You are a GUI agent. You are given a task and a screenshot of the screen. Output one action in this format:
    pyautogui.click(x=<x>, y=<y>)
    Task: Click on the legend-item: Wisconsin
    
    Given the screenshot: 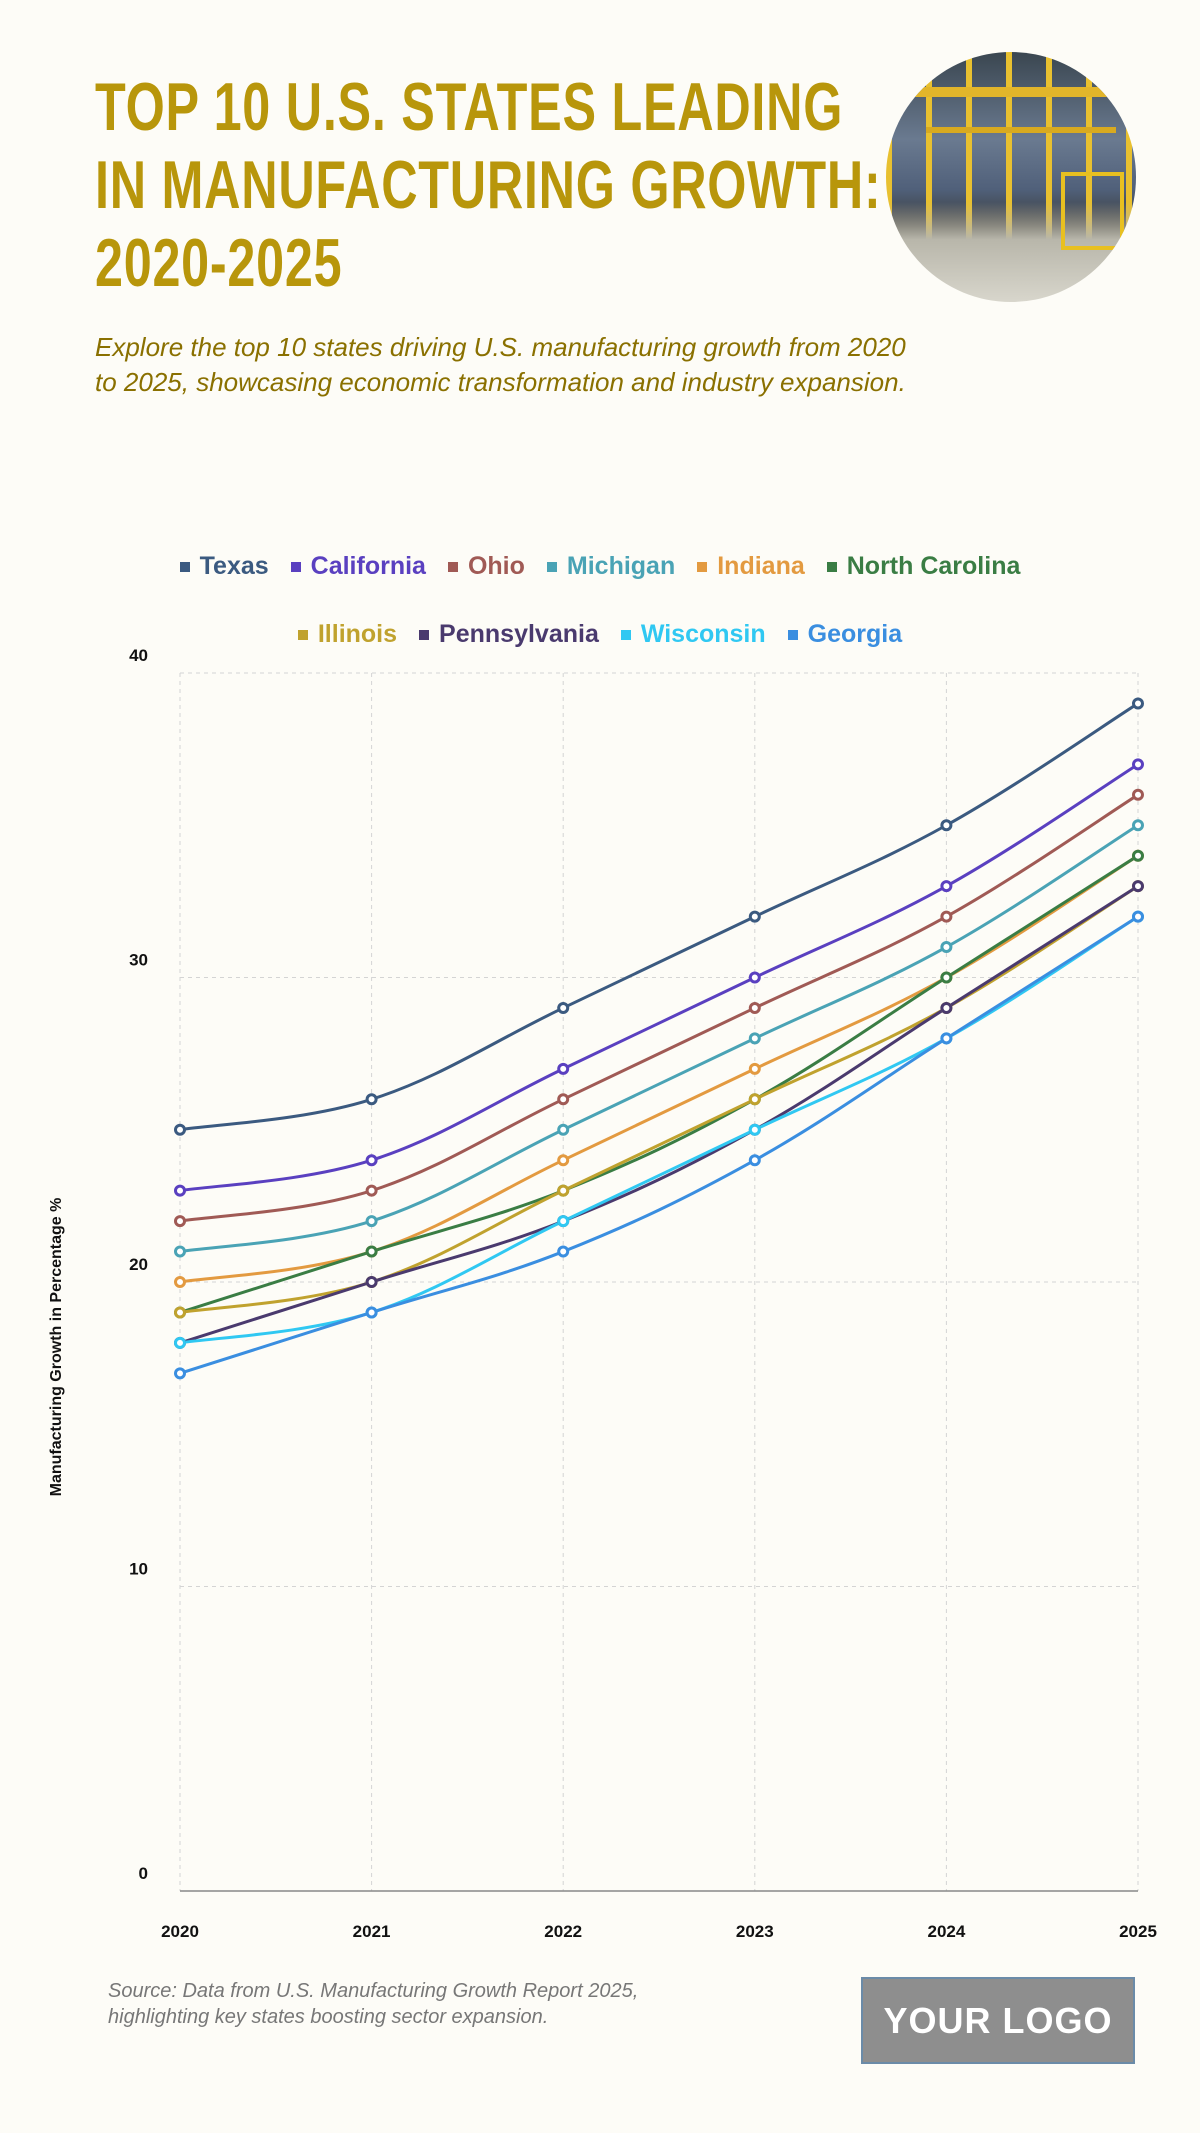 What is the action you would take?
    pyautogui.click(x=693, y=634)
    